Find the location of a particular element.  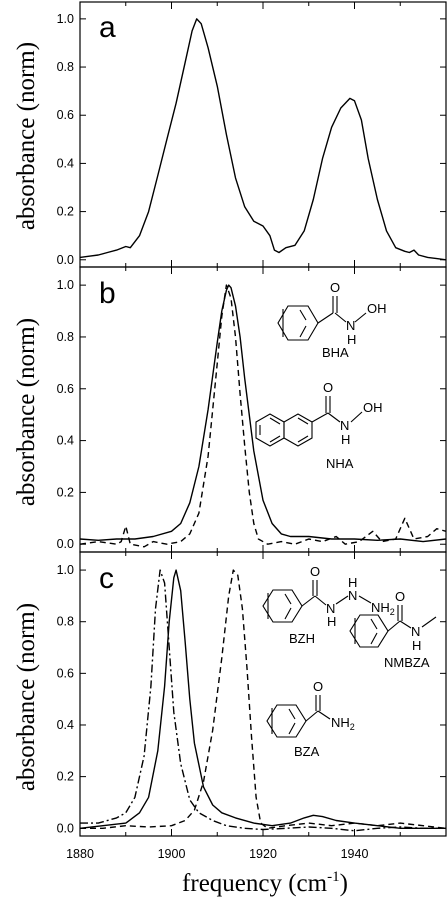

bzh-h1: H is located at coordinates (331, 621).